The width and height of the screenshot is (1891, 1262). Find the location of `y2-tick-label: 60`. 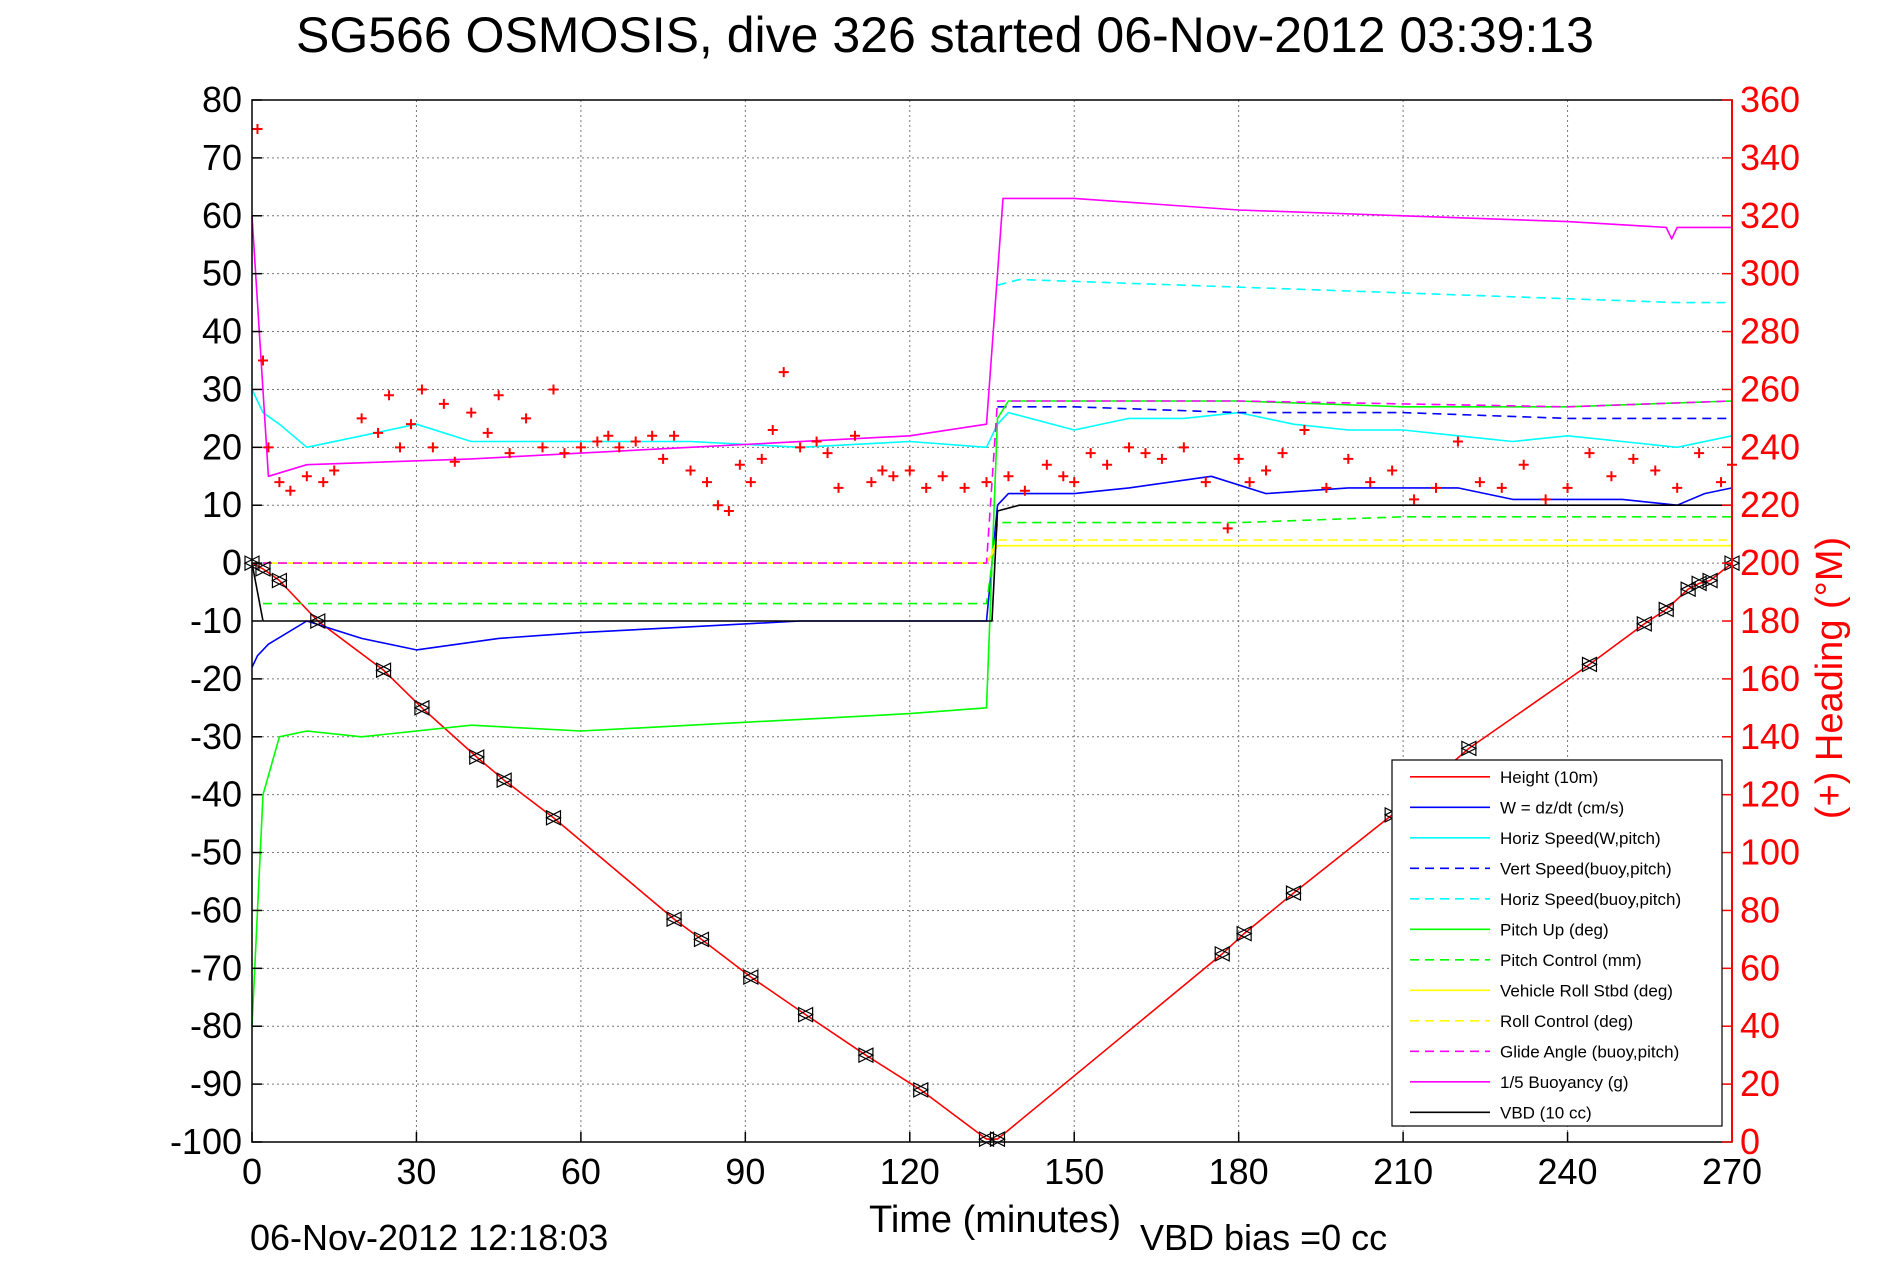

y2-tick-label: 60 is located at coordinates (1760, 967).